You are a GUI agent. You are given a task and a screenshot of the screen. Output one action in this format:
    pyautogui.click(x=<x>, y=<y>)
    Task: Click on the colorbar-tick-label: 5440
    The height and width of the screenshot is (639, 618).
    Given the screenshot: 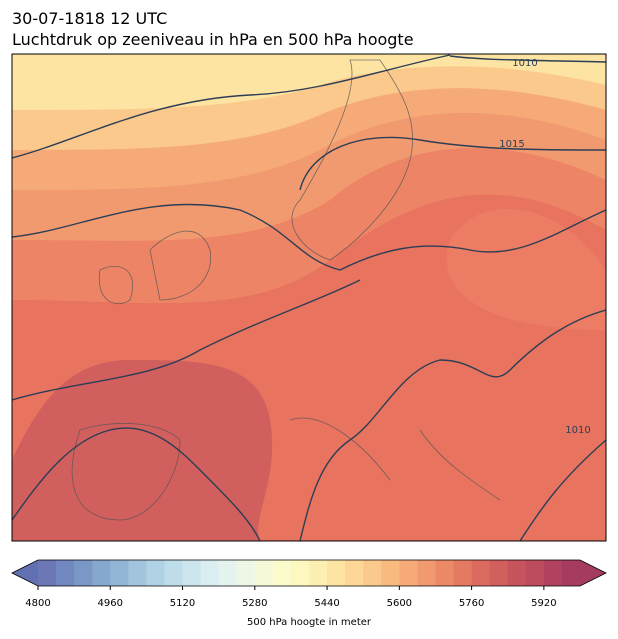 What is the action you would take?
    pyautogui.click(x=326, y=603)
    